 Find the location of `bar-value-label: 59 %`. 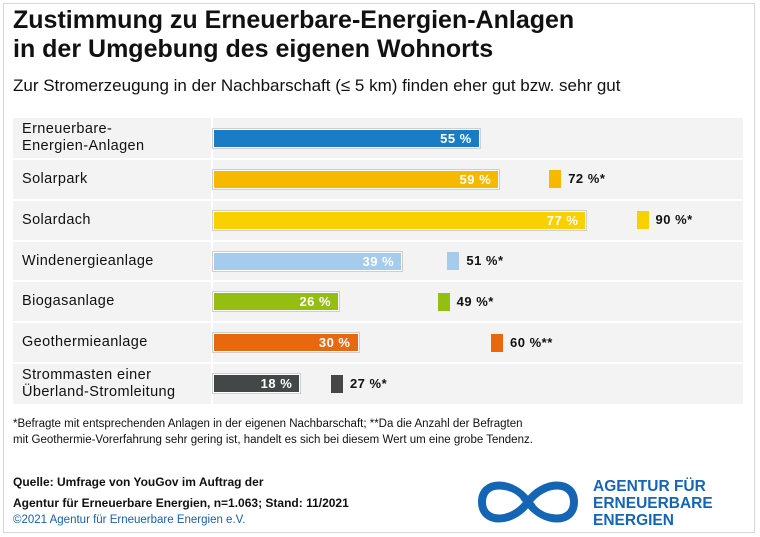

bar-value-label: 59 % is located at coordinates (475, 179).